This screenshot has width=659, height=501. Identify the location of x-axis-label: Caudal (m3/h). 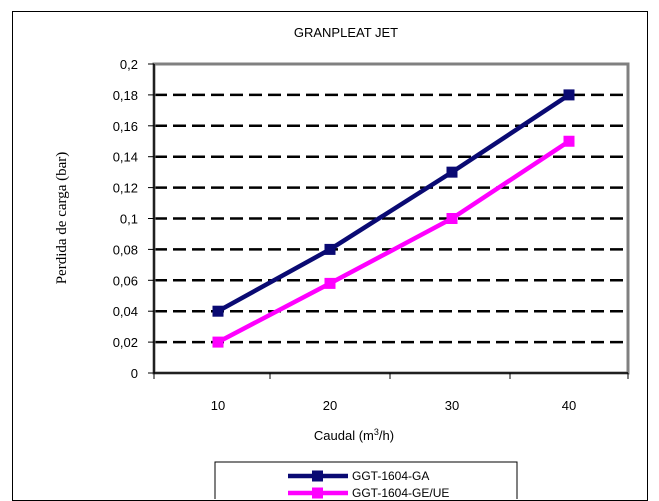
(354, 435).